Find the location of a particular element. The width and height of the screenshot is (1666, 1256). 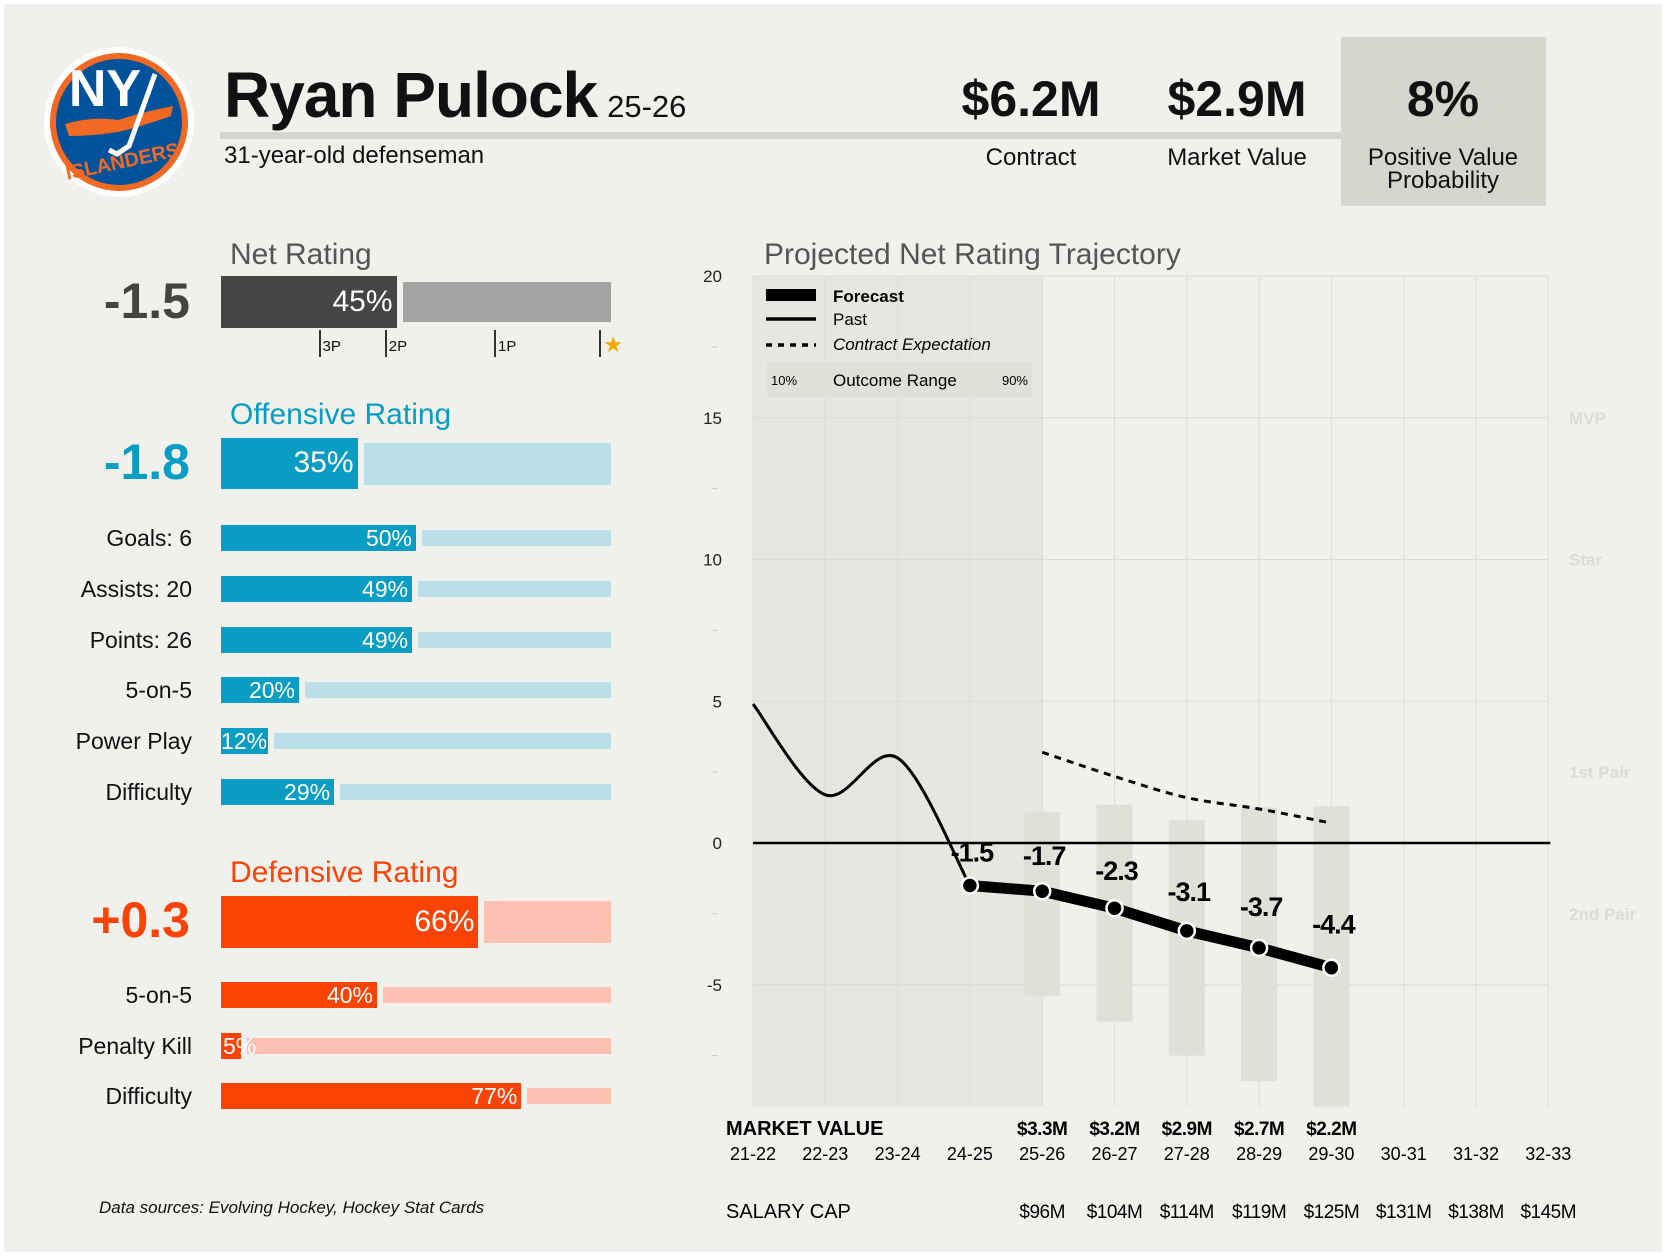

contract-expectation-line is located at coordinates (1186, 787).